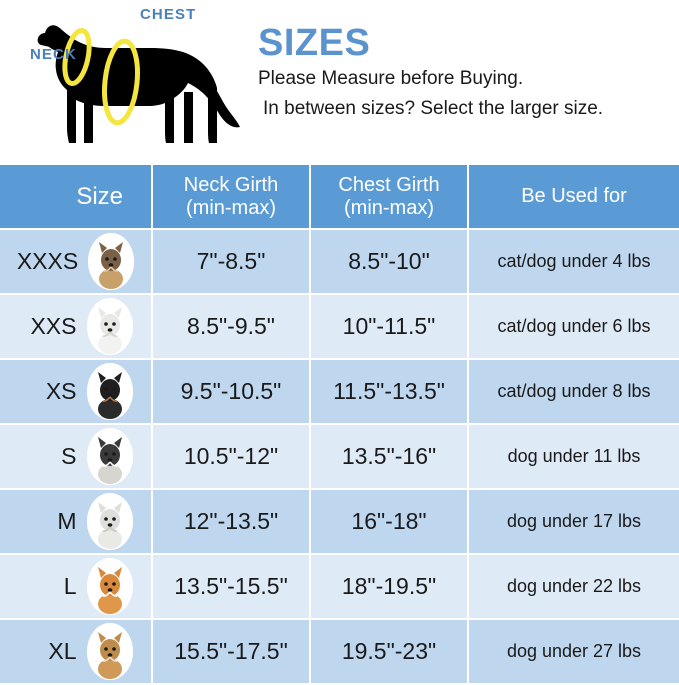 The height and width of the screenshot is (685, 679). I want to click on column-header-chest-girth: Chest Girth (min-max), so click(389, 197).